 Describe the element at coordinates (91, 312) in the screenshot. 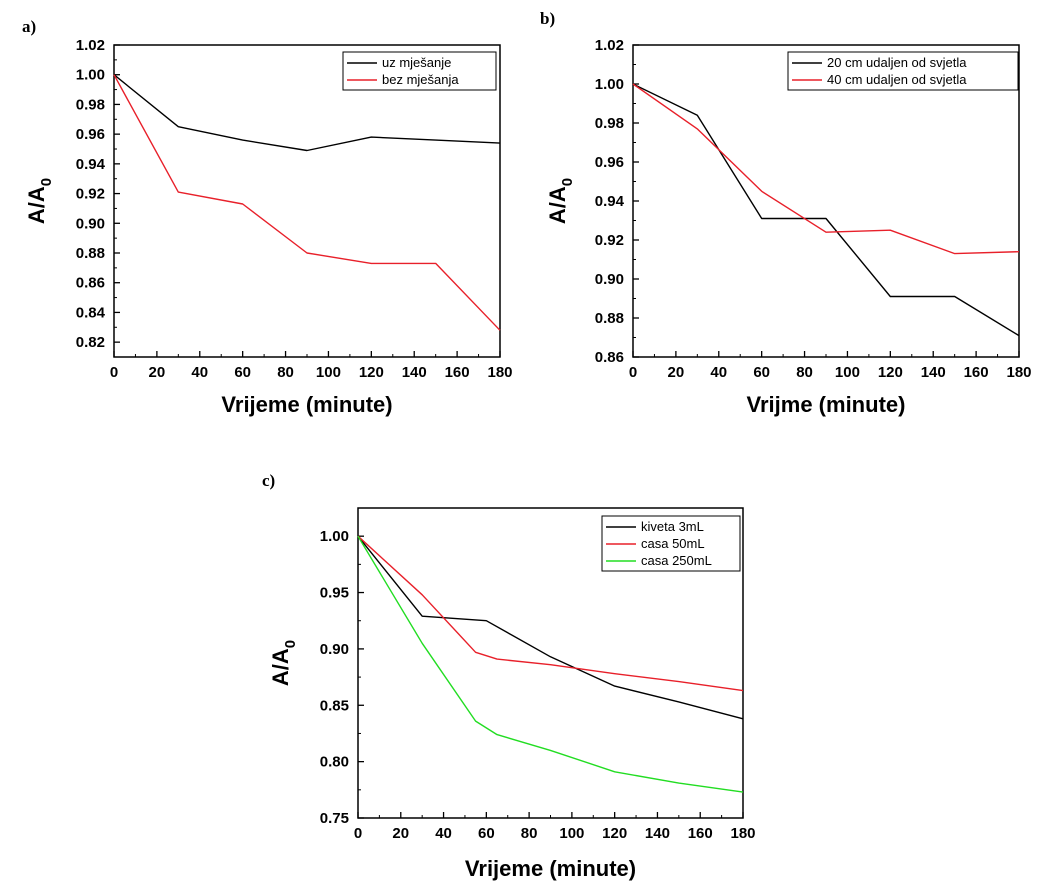

I see `y-tick-label: 0.84` at that location.